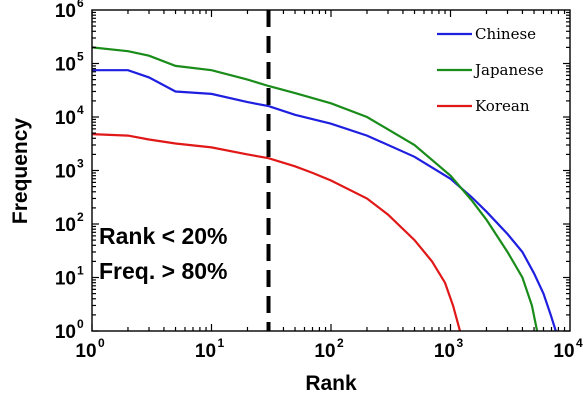  Describe the element at coordinates (579, 343) in the screenshot. I see `x-tick-exponent: 4` at that location.